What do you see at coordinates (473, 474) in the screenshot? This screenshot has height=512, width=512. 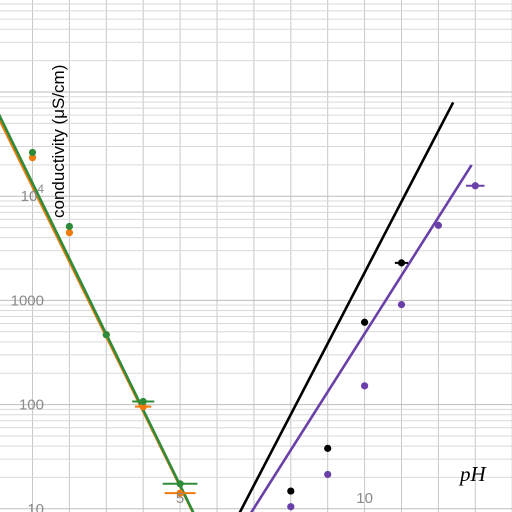 I see `x-axis-label: pH` at bounding box center [473, 474].